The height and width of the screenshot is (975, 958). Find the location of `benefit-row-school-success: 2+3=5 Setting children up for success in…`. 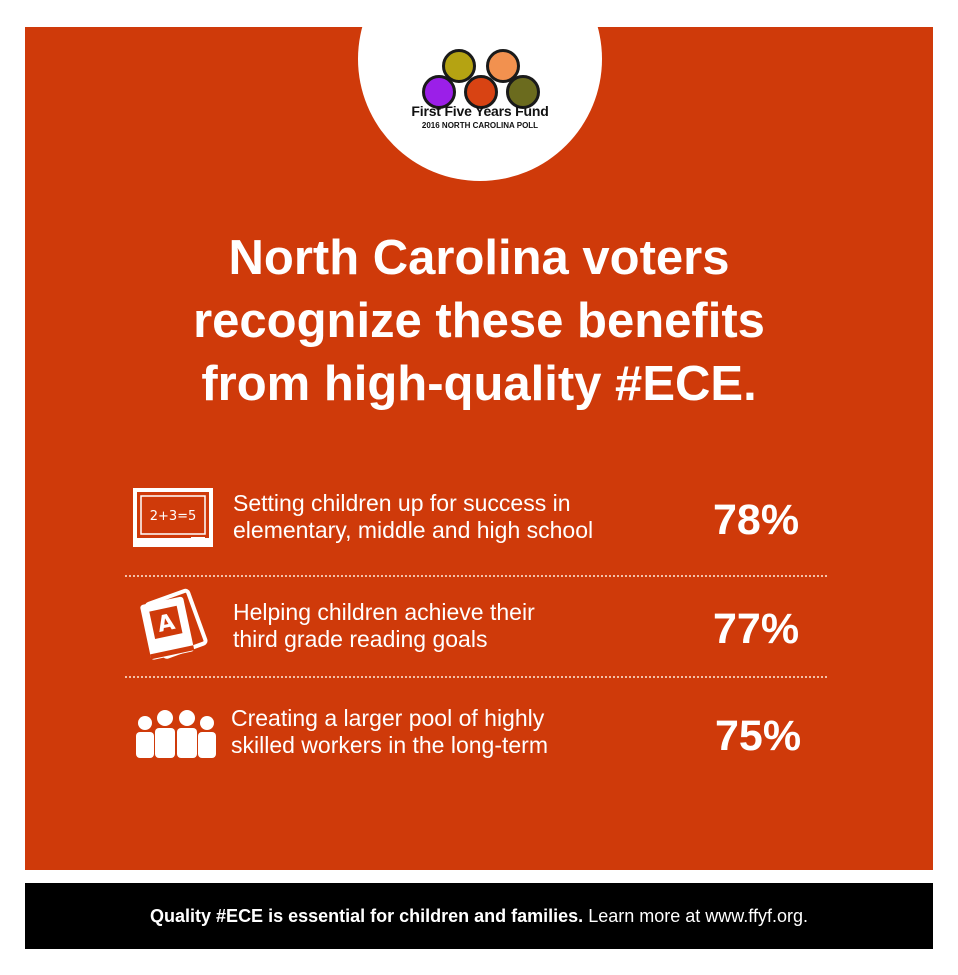

benefit-row-school-success: 2+3=5 Setting children up for success in… is located at coordinates (479, 520).